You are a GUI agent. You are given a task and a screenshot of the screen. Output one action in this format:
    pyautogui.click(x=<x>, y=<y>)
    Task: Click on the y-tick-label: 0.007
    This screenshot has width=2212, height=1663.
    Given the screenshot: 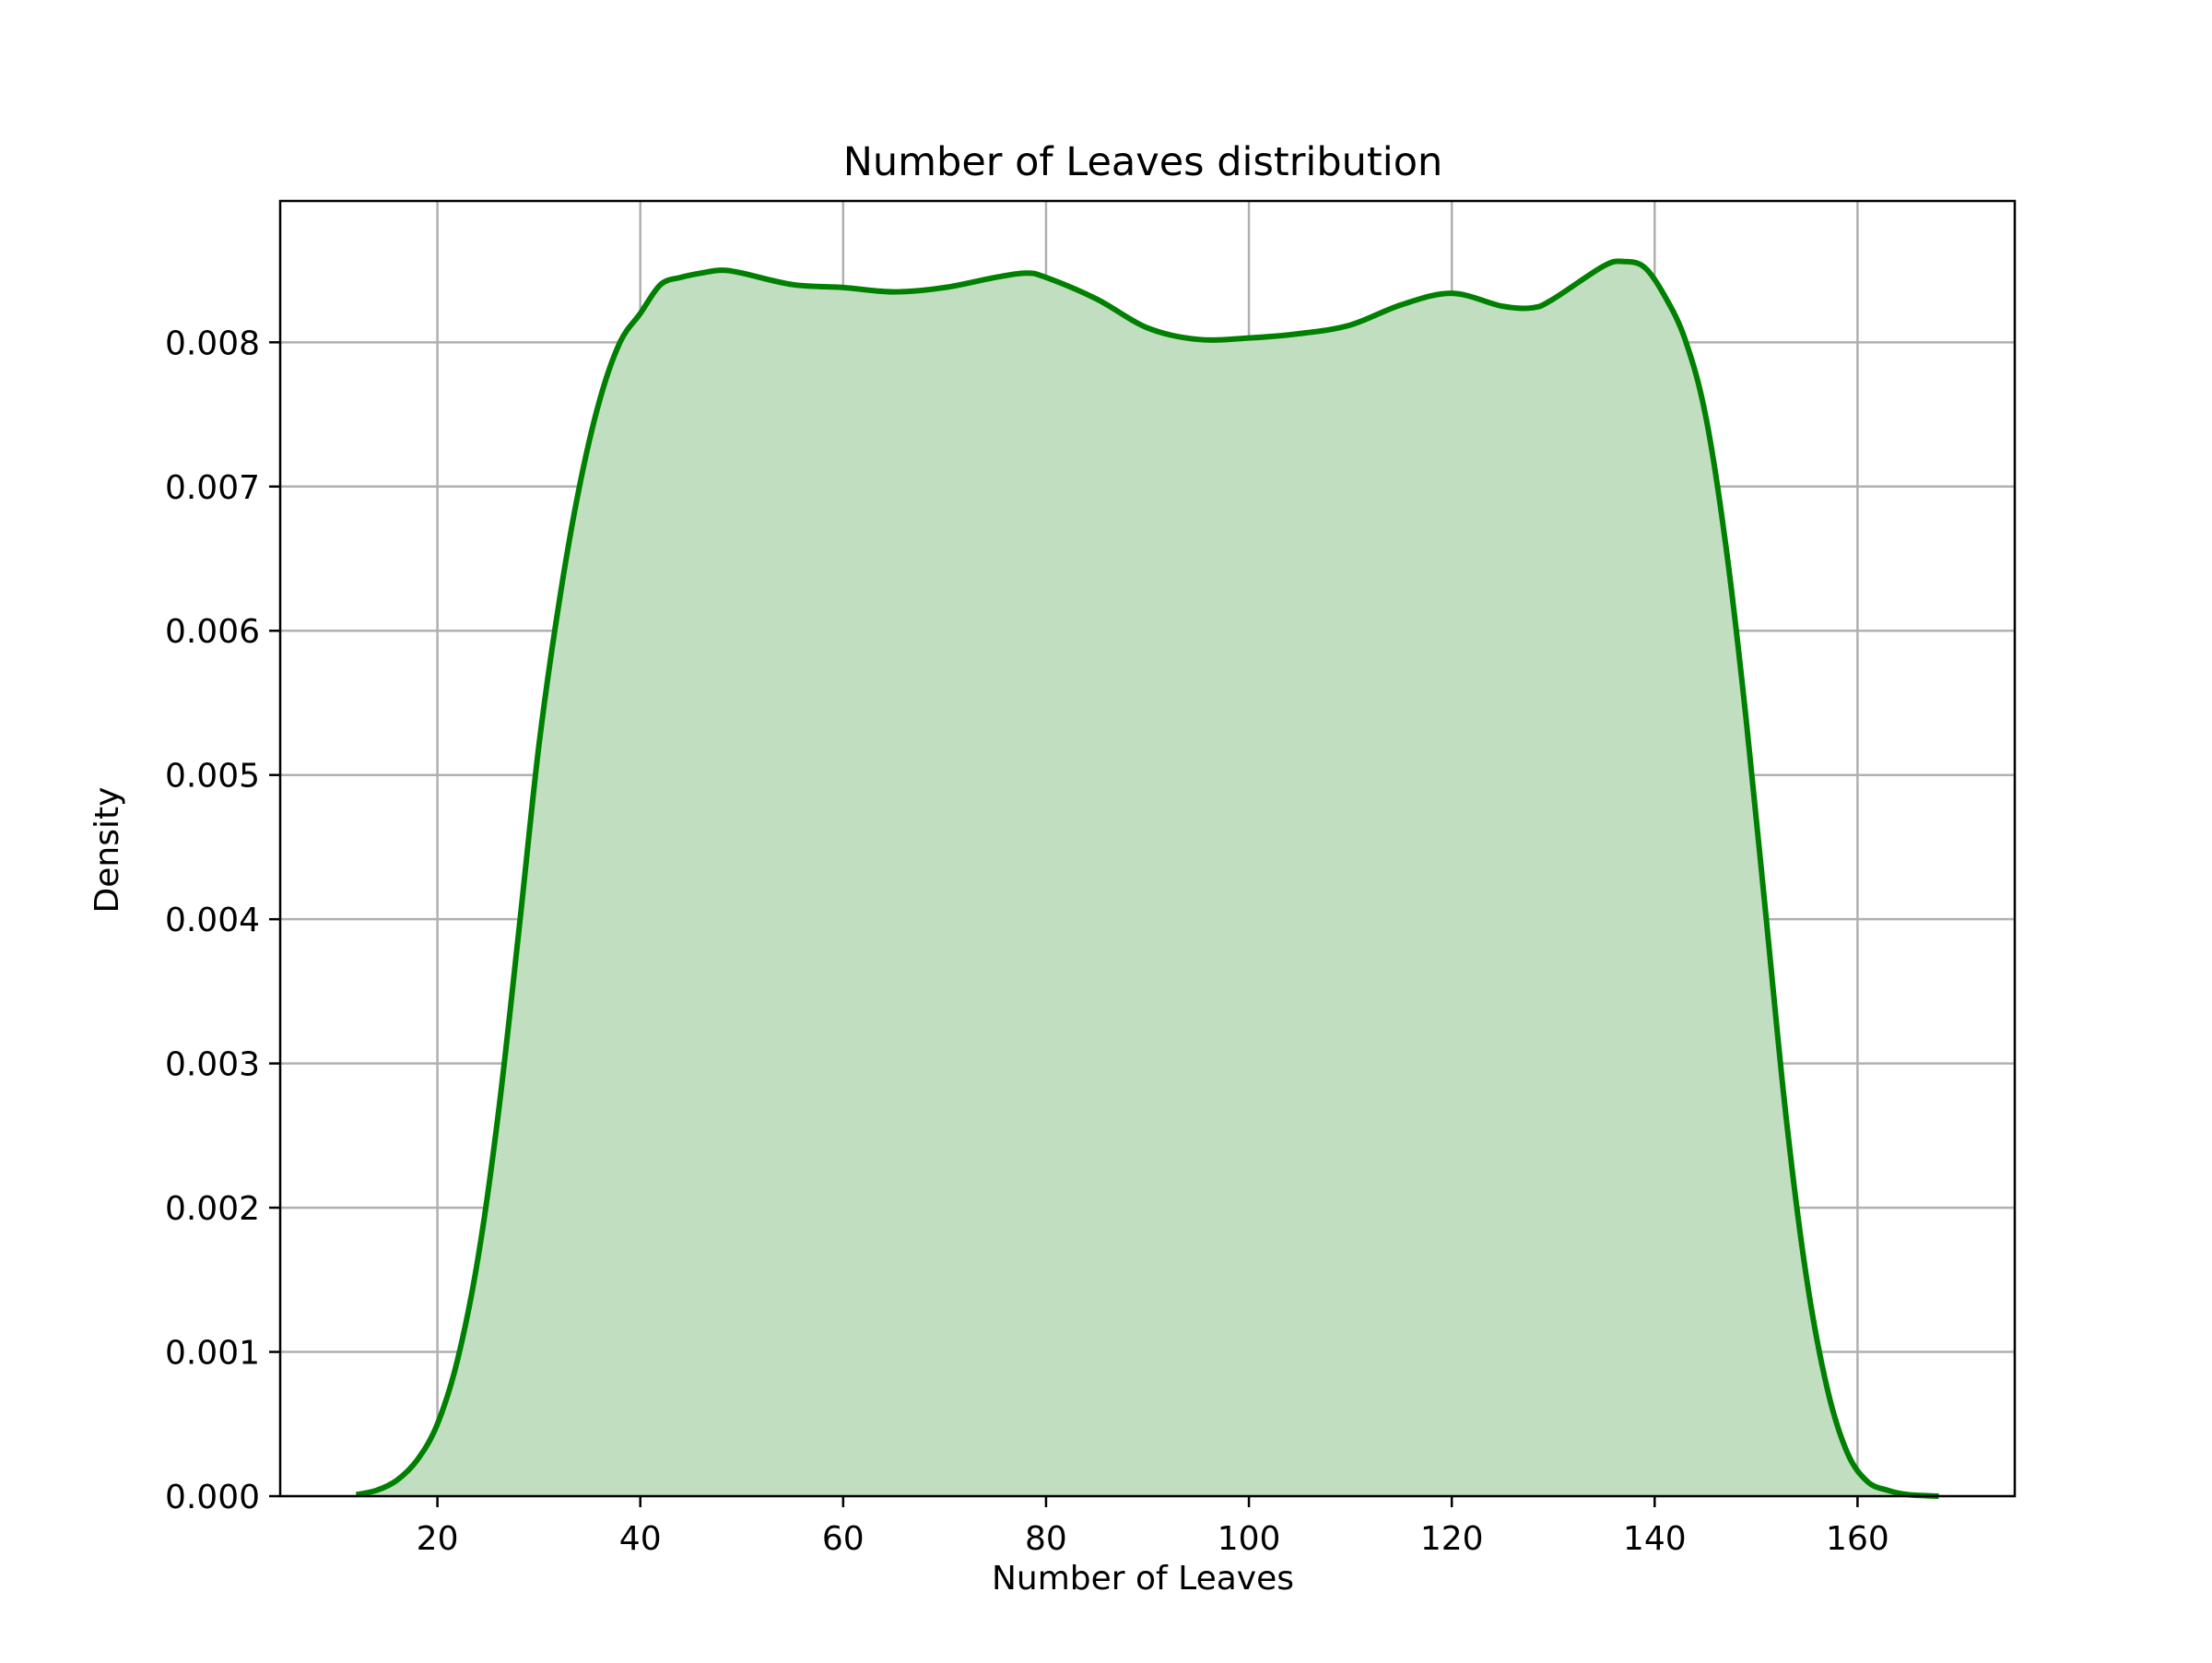 What is the action you would take?
    pyautogui.click(x=212, y=488)
    